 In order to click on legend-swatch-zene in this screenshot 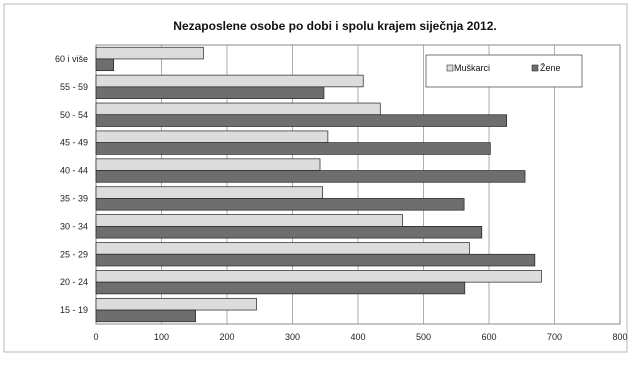, I will do `click(535, 68)`.